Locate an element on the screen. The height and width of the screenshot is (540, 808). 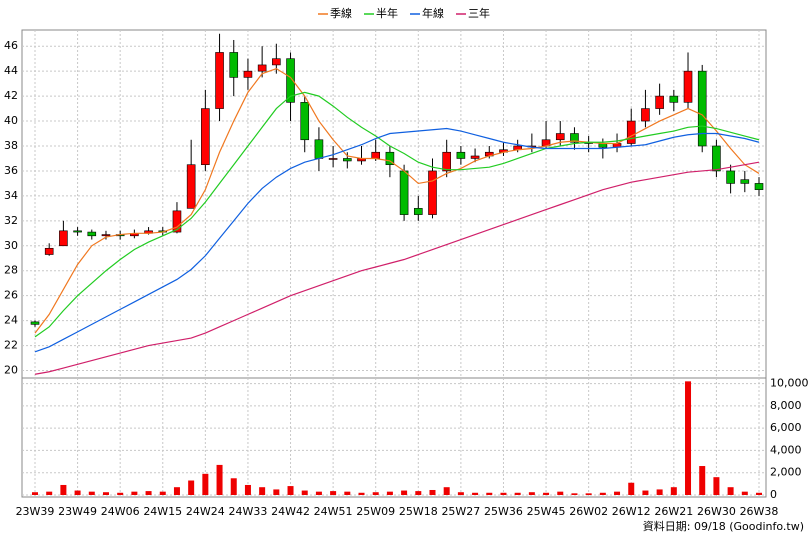
x-tick-label: 24W51 is located at coordinates (333, 511).